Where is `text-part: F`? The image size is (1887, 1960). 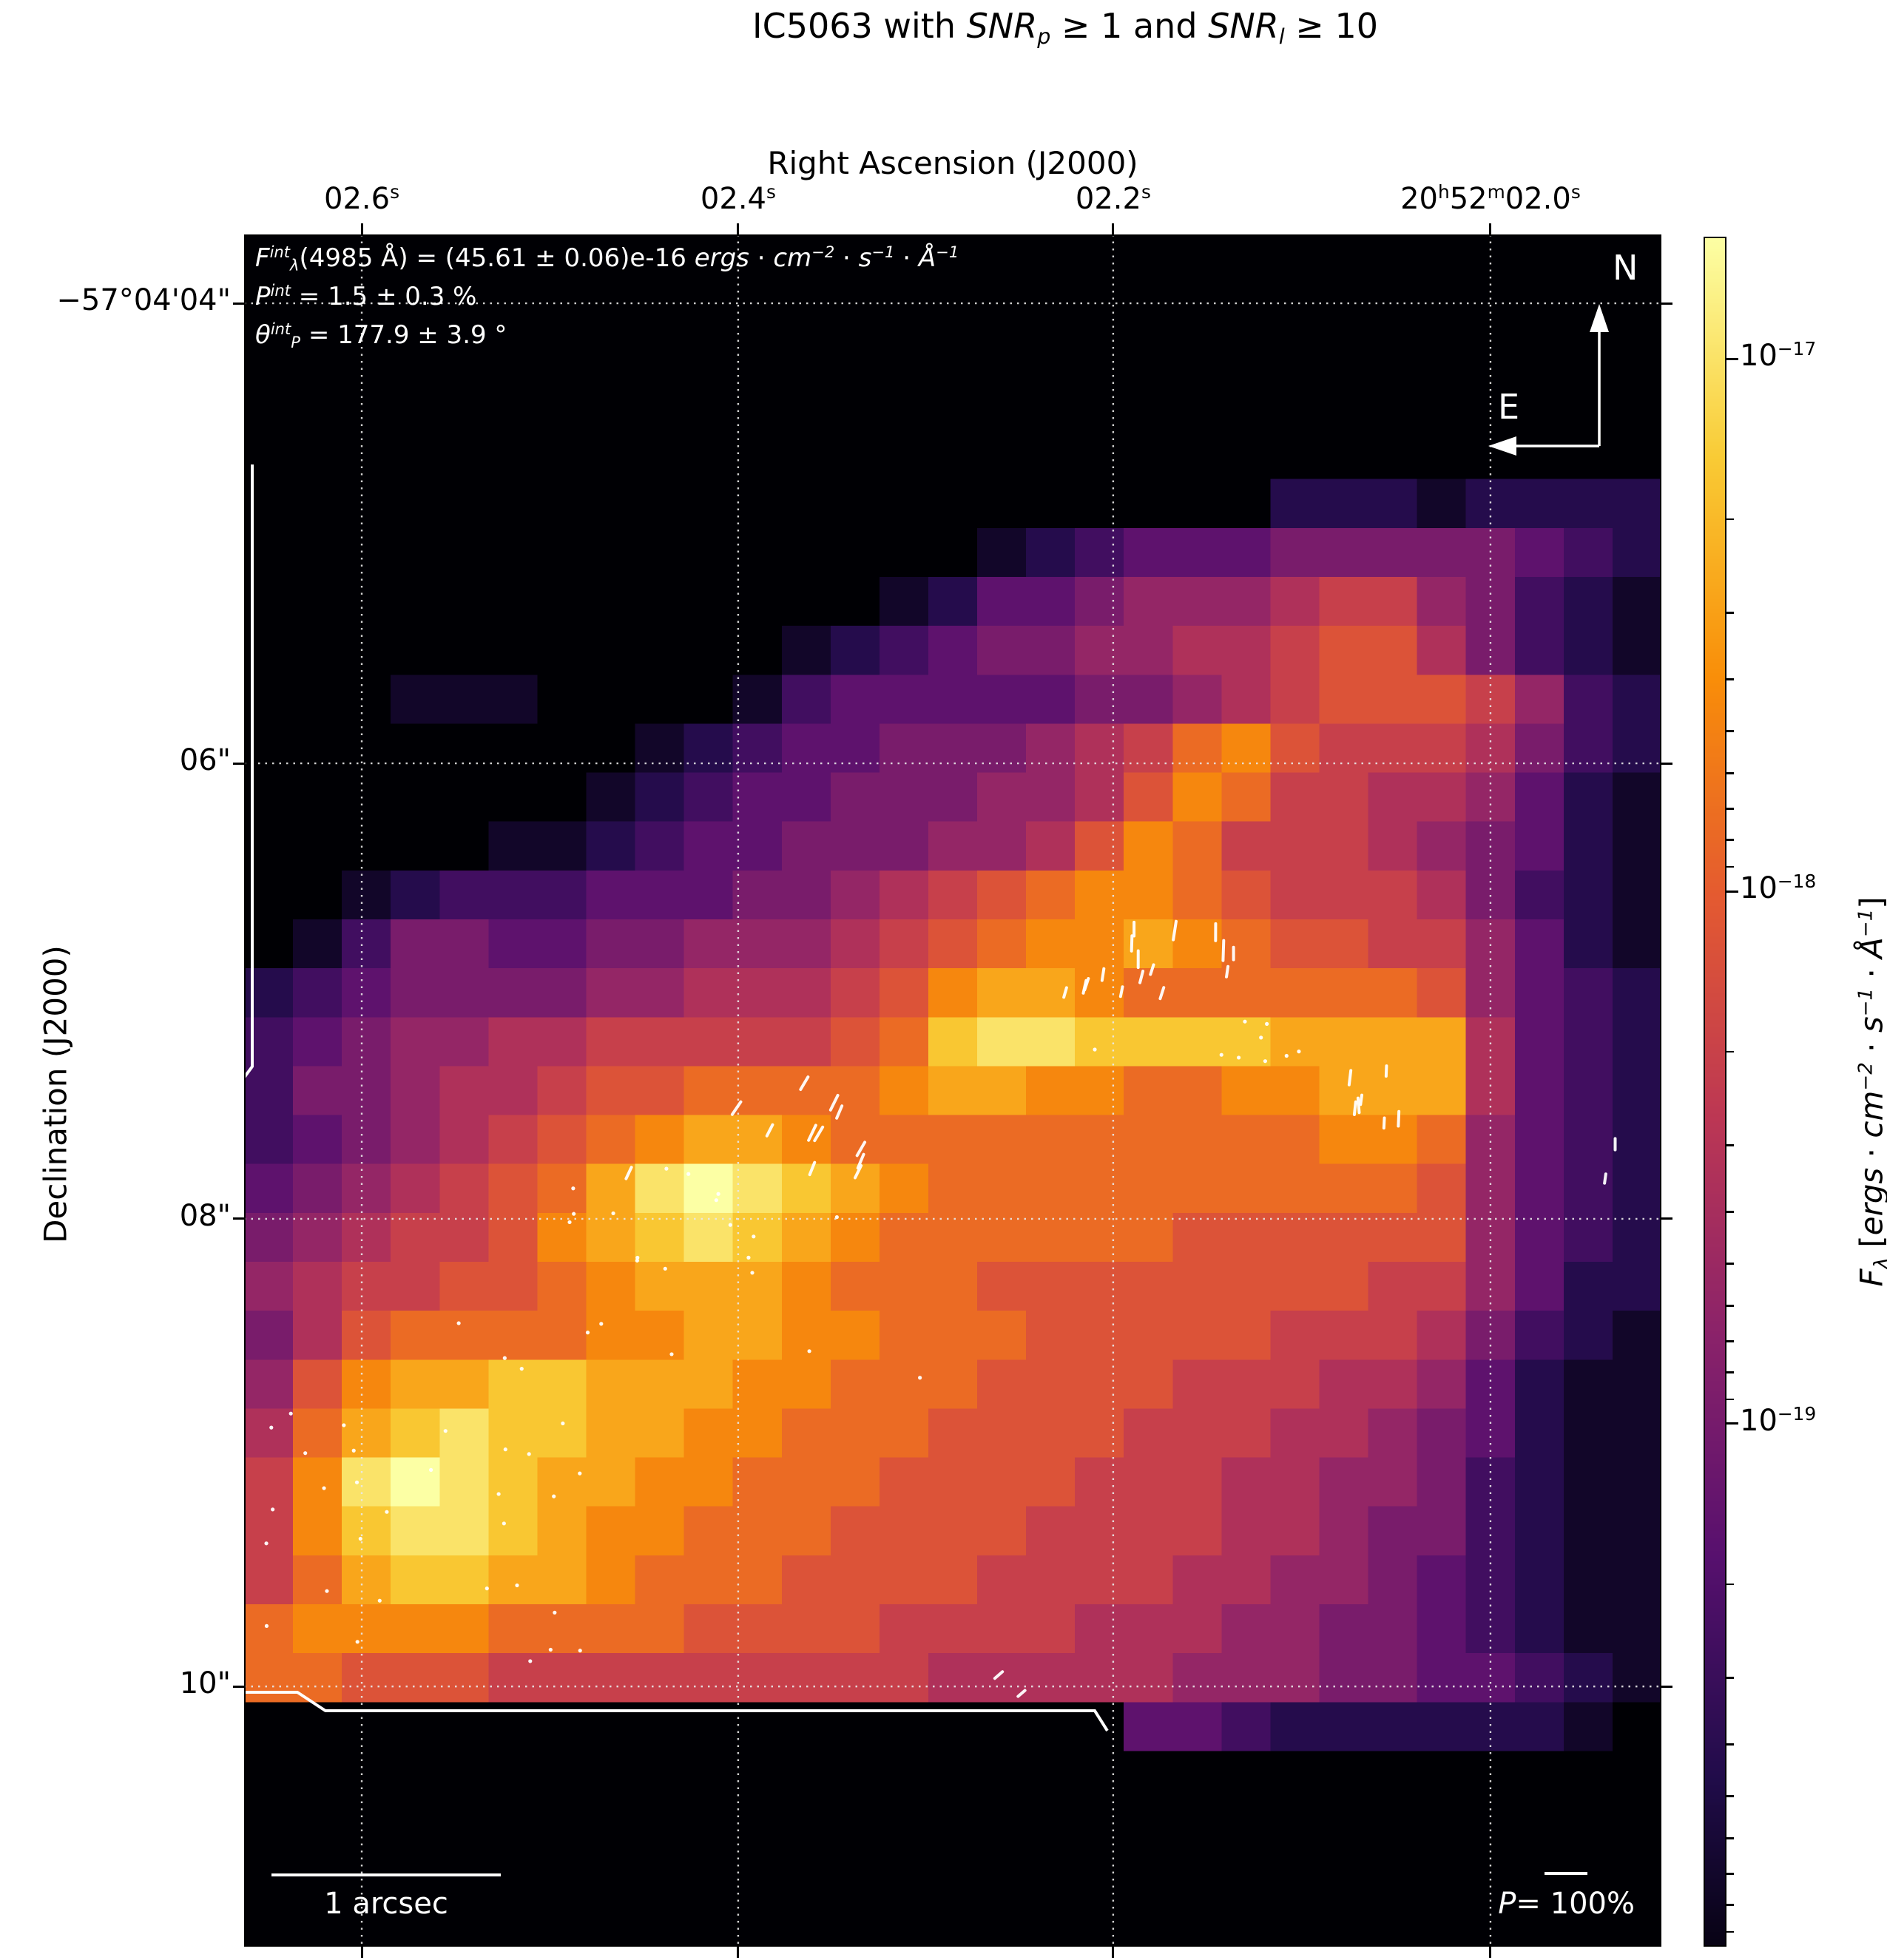
text-part: F is located at coordinates (262, 258).